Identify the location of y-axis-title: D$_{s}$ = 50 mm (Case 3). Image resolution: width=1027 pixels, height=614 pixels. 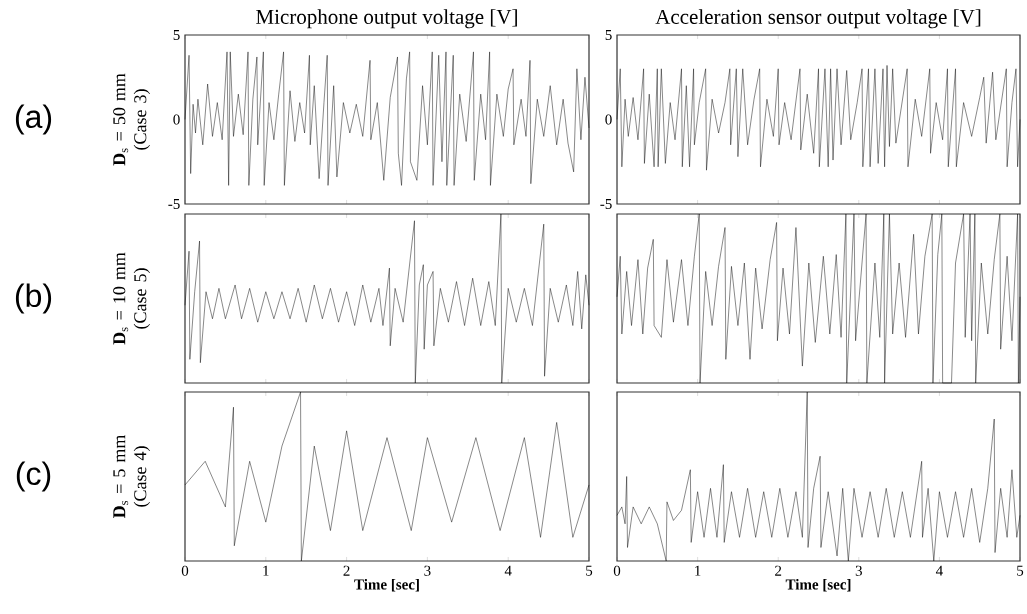
(131, 119).